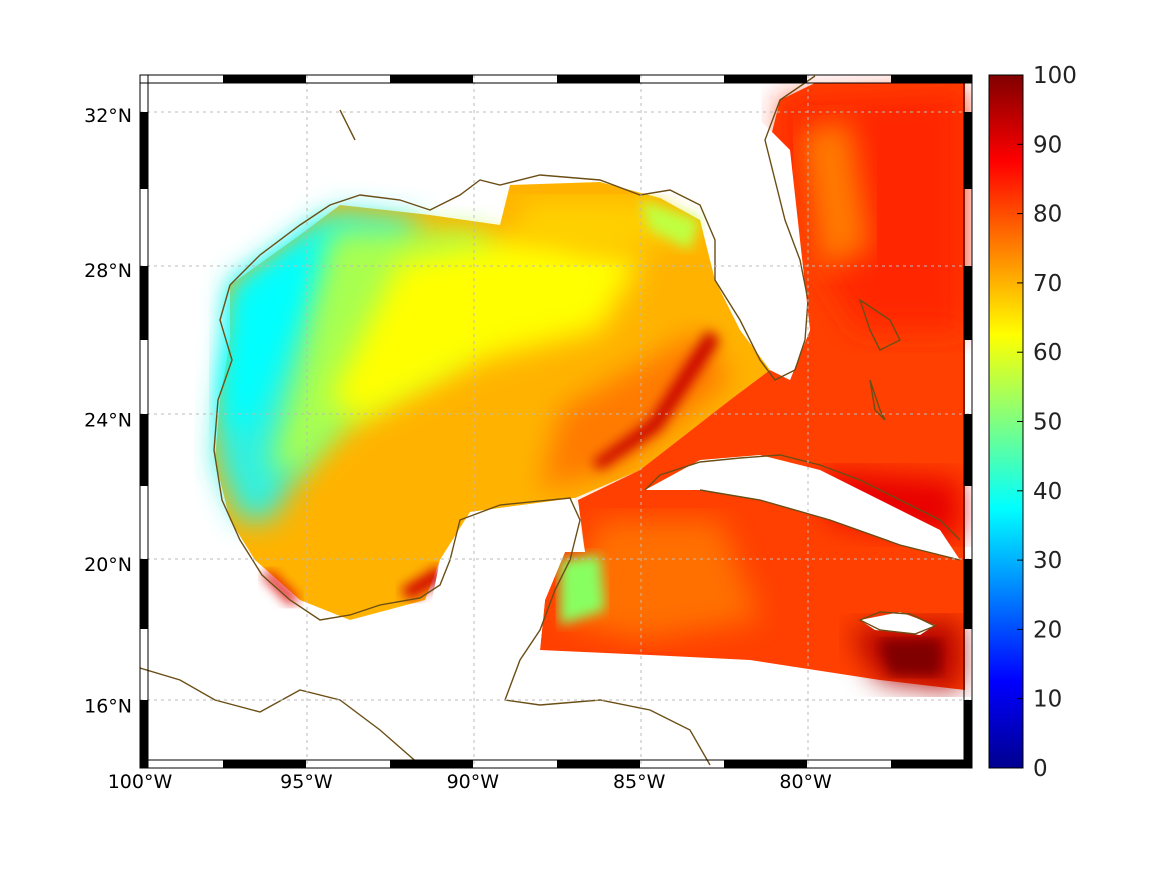 This screenshot has width=1167, height=875. What do you see at coordinates (1040, 769) in the screenshot?
I see `colorbar-tick-label: 0` at bounding box center [1040, 769].